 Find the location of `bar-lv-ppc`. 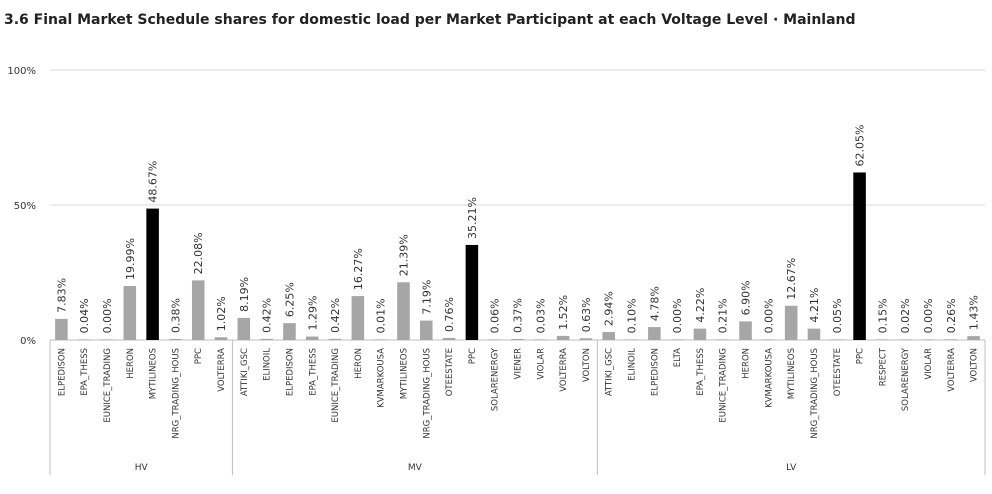

bar-lv-ppc is located at coordinates (859, 256).